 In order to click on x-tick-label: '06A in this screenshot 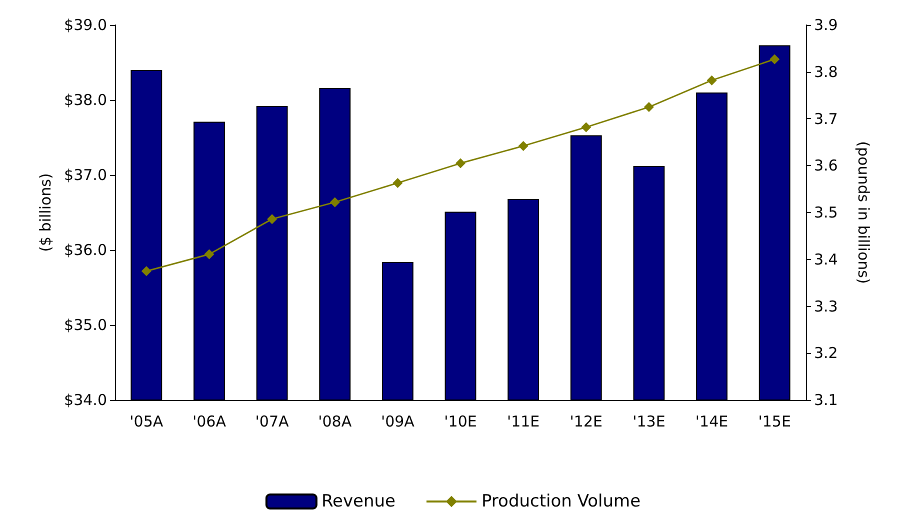, I will do `click(209, 421)`.